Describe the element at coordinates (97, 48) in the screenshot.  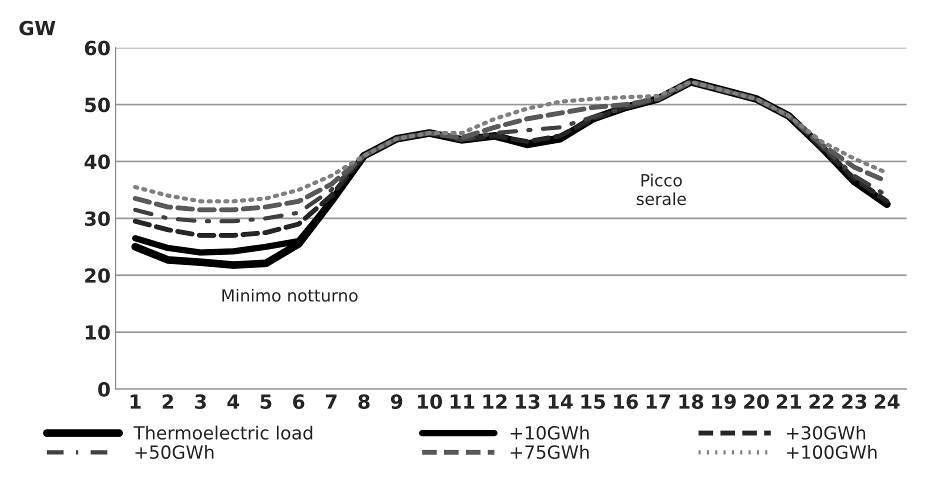
I see `y-tick-label: 60` at that location.